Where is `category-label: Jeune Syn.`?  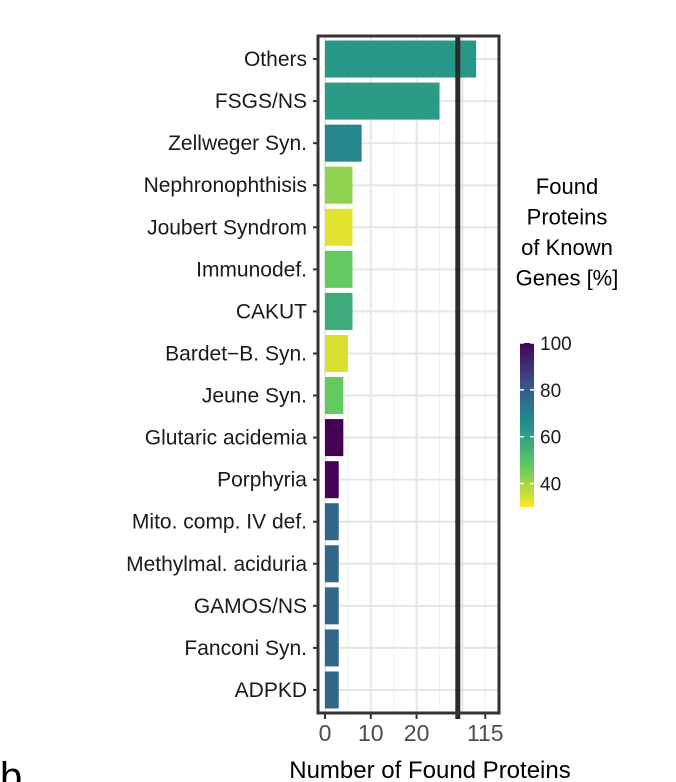
category-label: Jeune Syn. is located at coordinates (254, 396).